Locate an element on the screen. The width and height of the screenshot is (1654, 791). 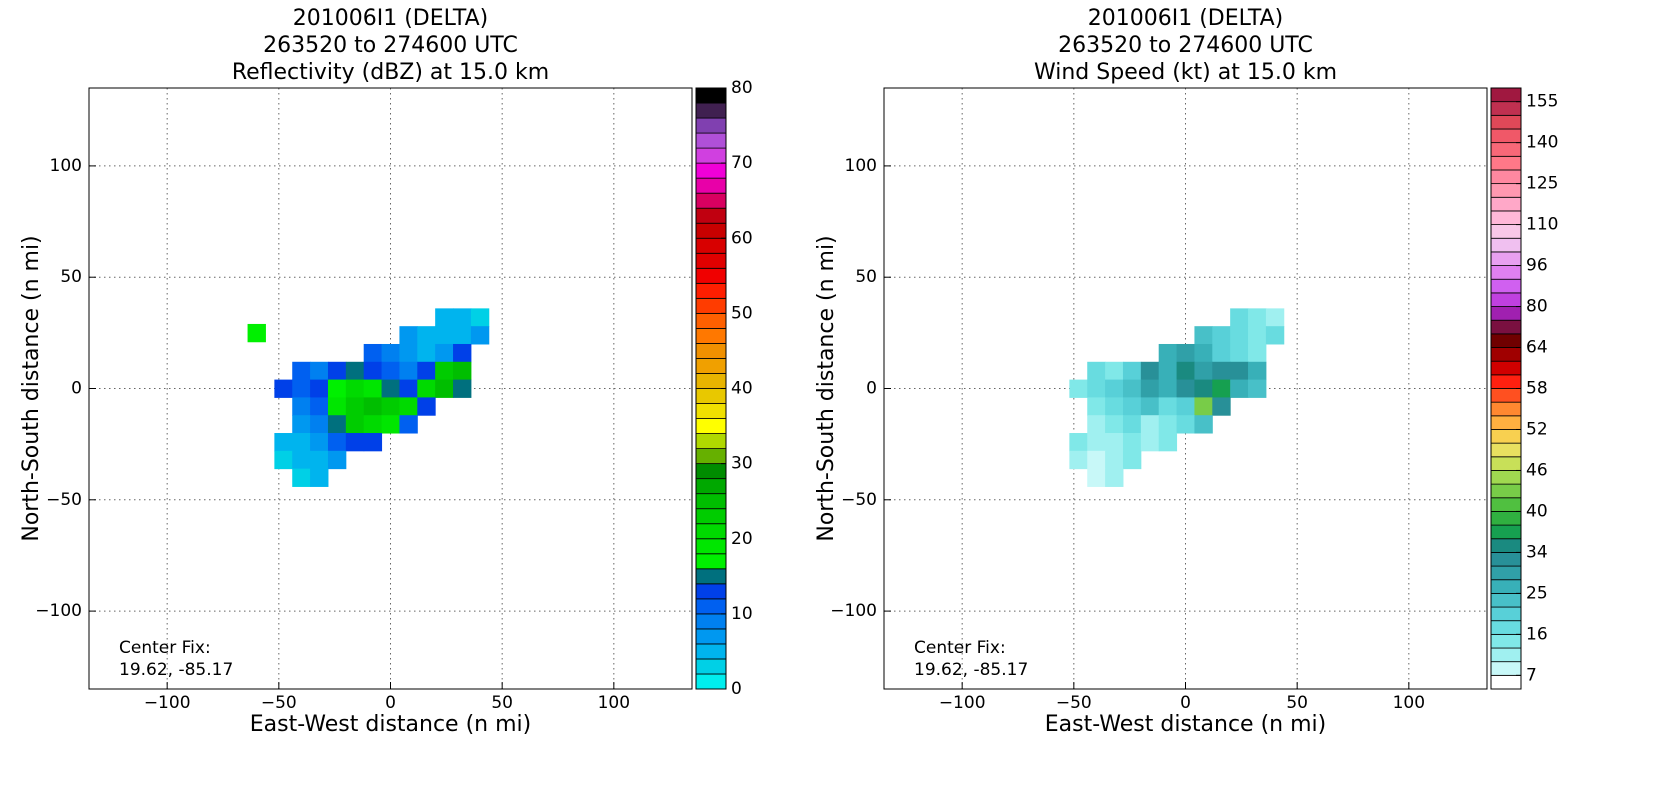
x-tick-label: 100 is located at coordinates (614, 703).